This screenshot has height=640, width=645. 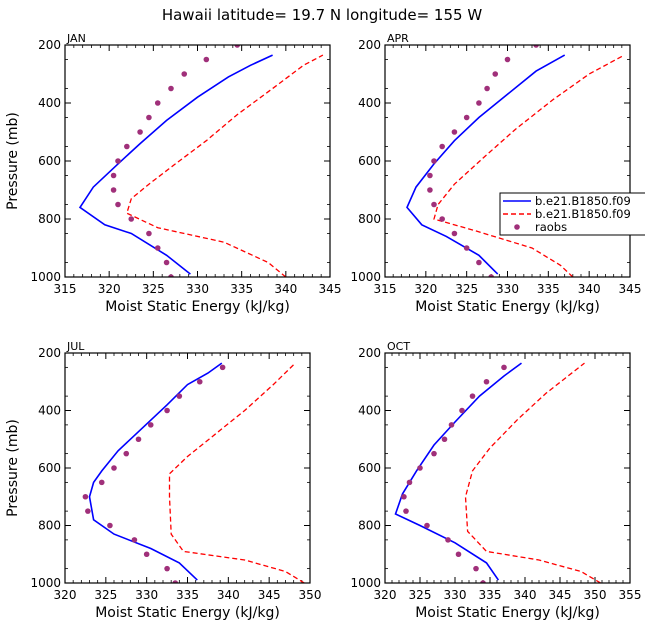 What do you see at coordinates (398, 346) in the screenshot?
I see `panel-label: OCT` at bounding box center [398, 346].